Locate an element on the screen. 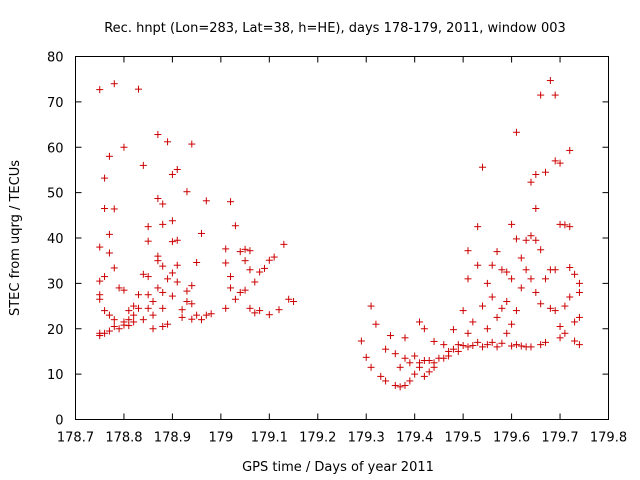 This screenshot has height=480, width=640. y-tick-label: 40 is located at coordinates (55, 239).